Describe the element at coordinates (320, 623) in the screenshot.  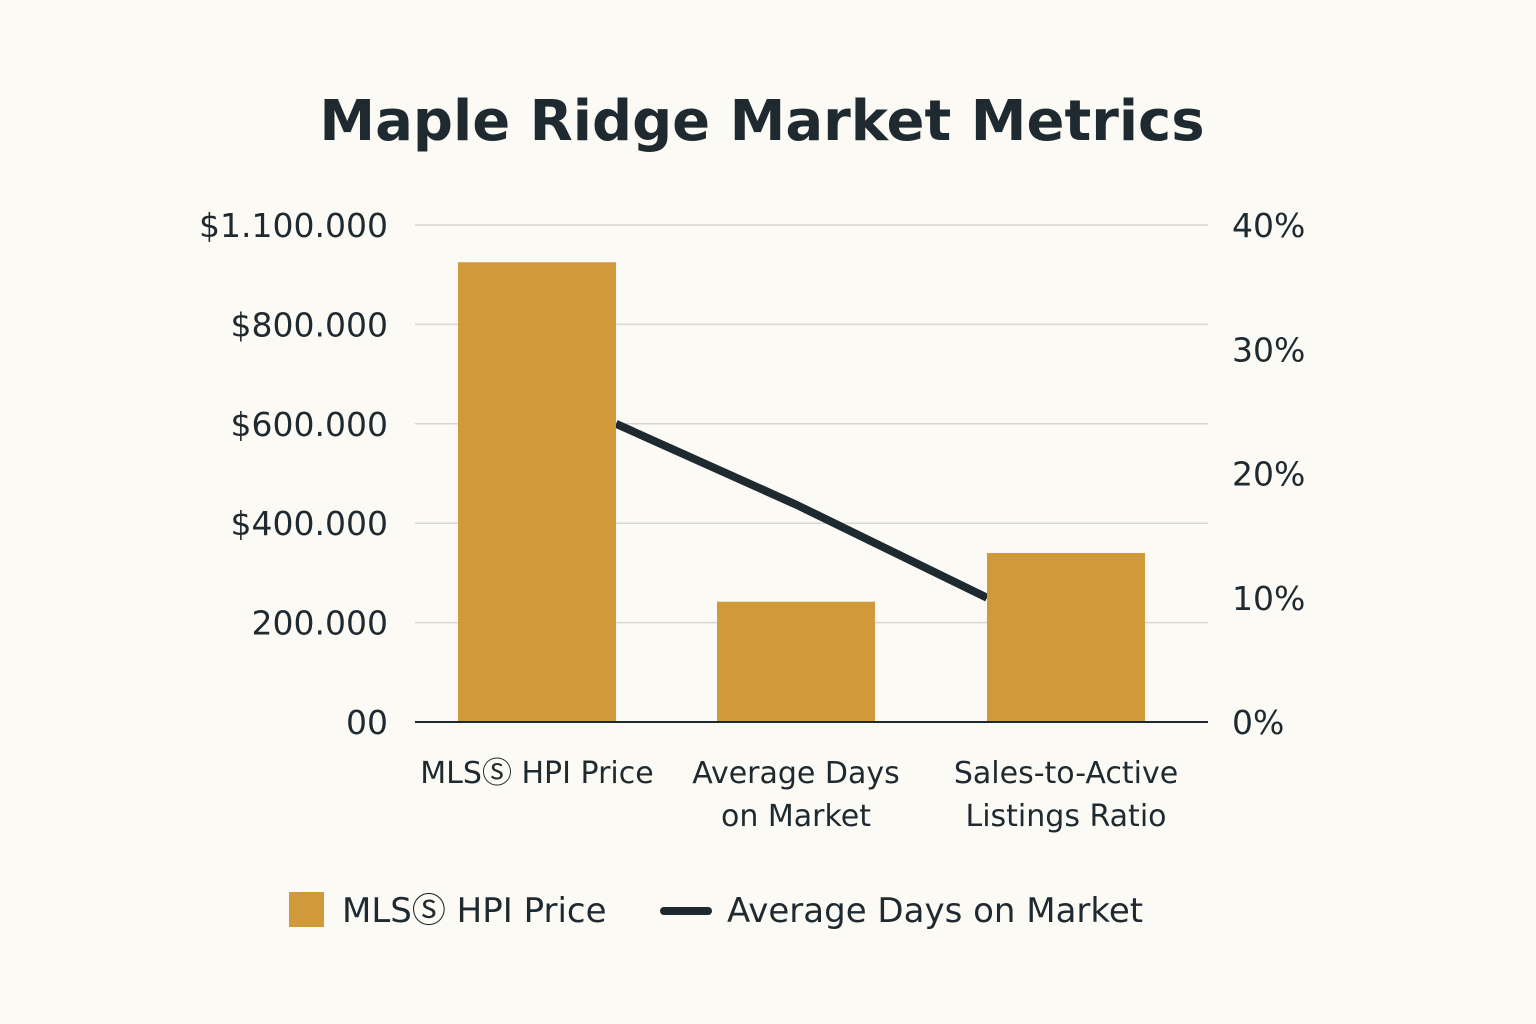
I see `left-tick-label: 200.000` at that location.